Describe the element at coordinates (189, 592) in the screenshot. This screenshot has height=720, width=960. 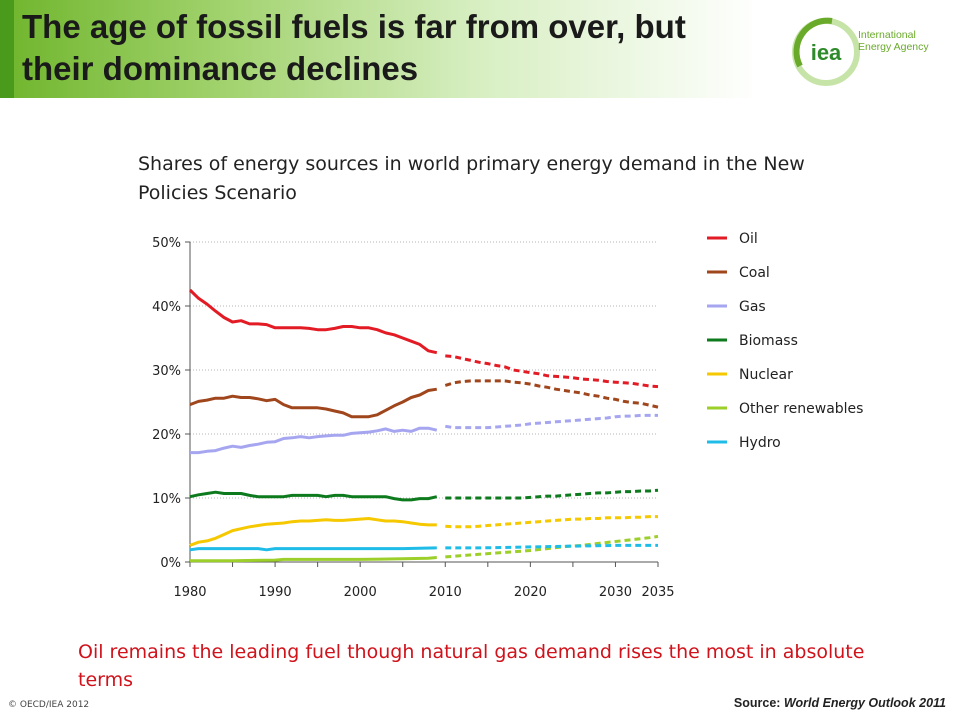
I see `x-tick-label: 1980` at that location.